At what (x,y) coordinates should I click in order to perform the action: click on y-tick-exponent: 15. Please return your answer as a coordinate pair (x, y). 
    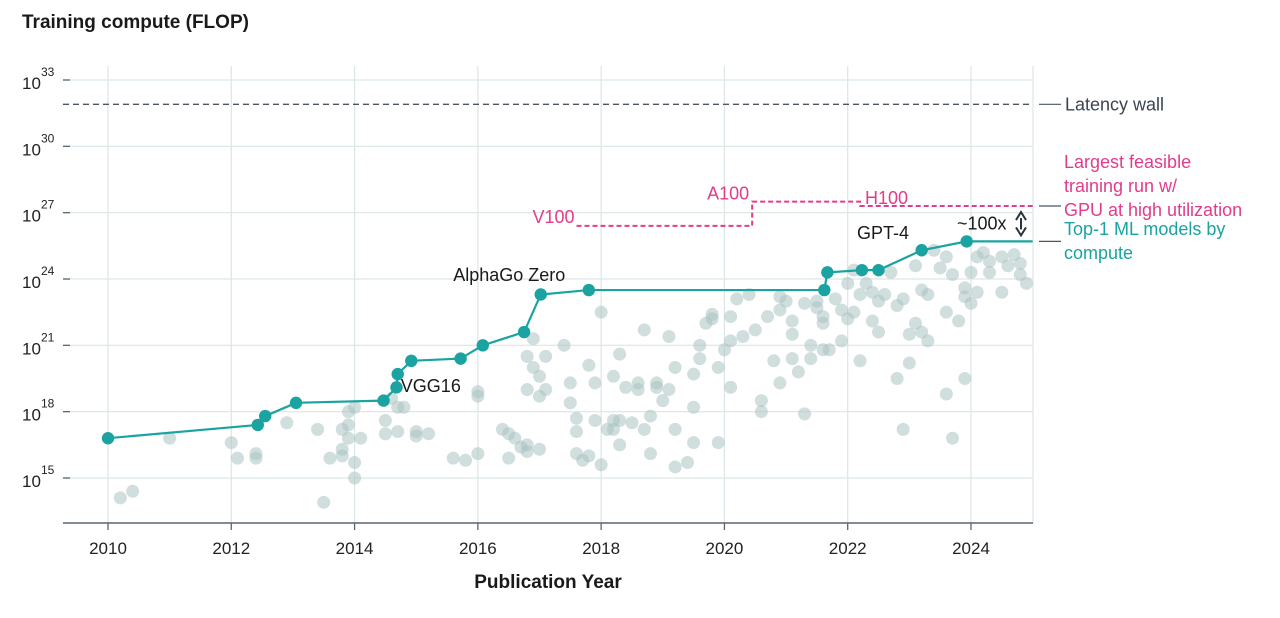
    Looking at the image, I should click on (48, 470).